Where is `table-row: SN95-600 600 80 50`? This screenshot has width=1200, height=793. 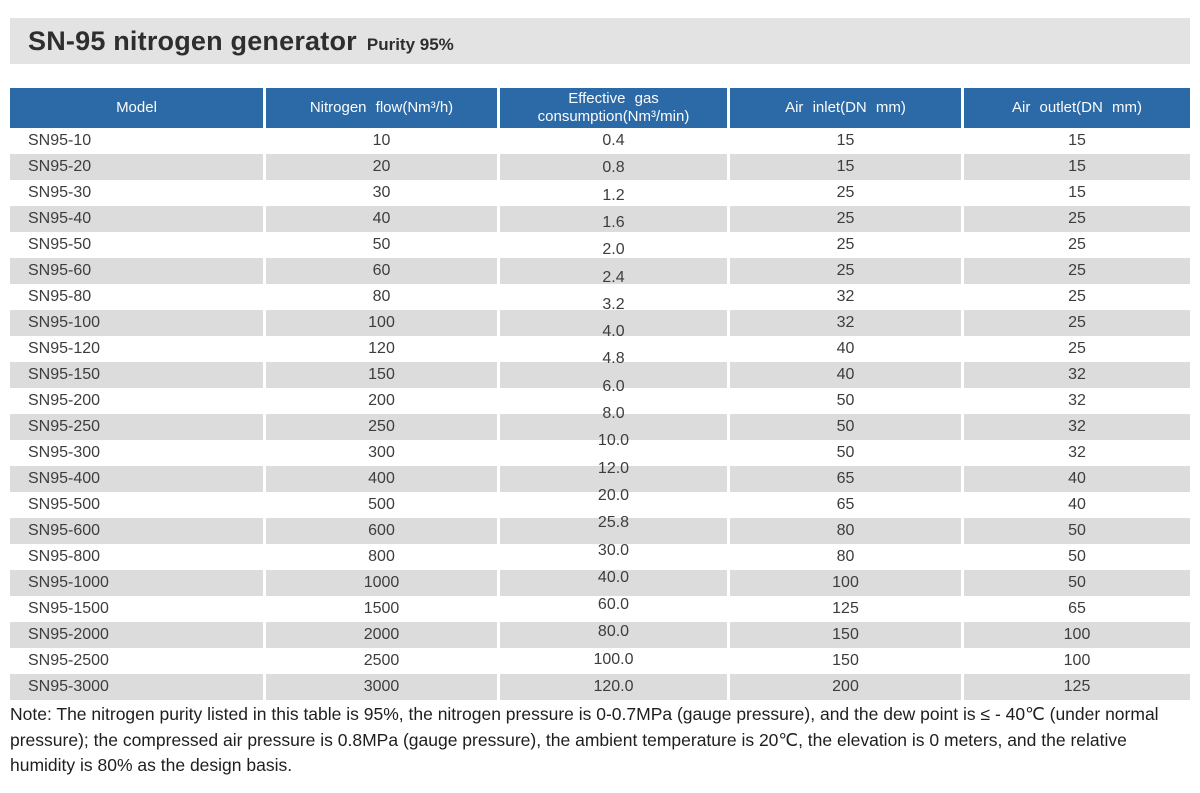 table-row: SN95-600 600 80 50 is located at coordinates (600, 531).